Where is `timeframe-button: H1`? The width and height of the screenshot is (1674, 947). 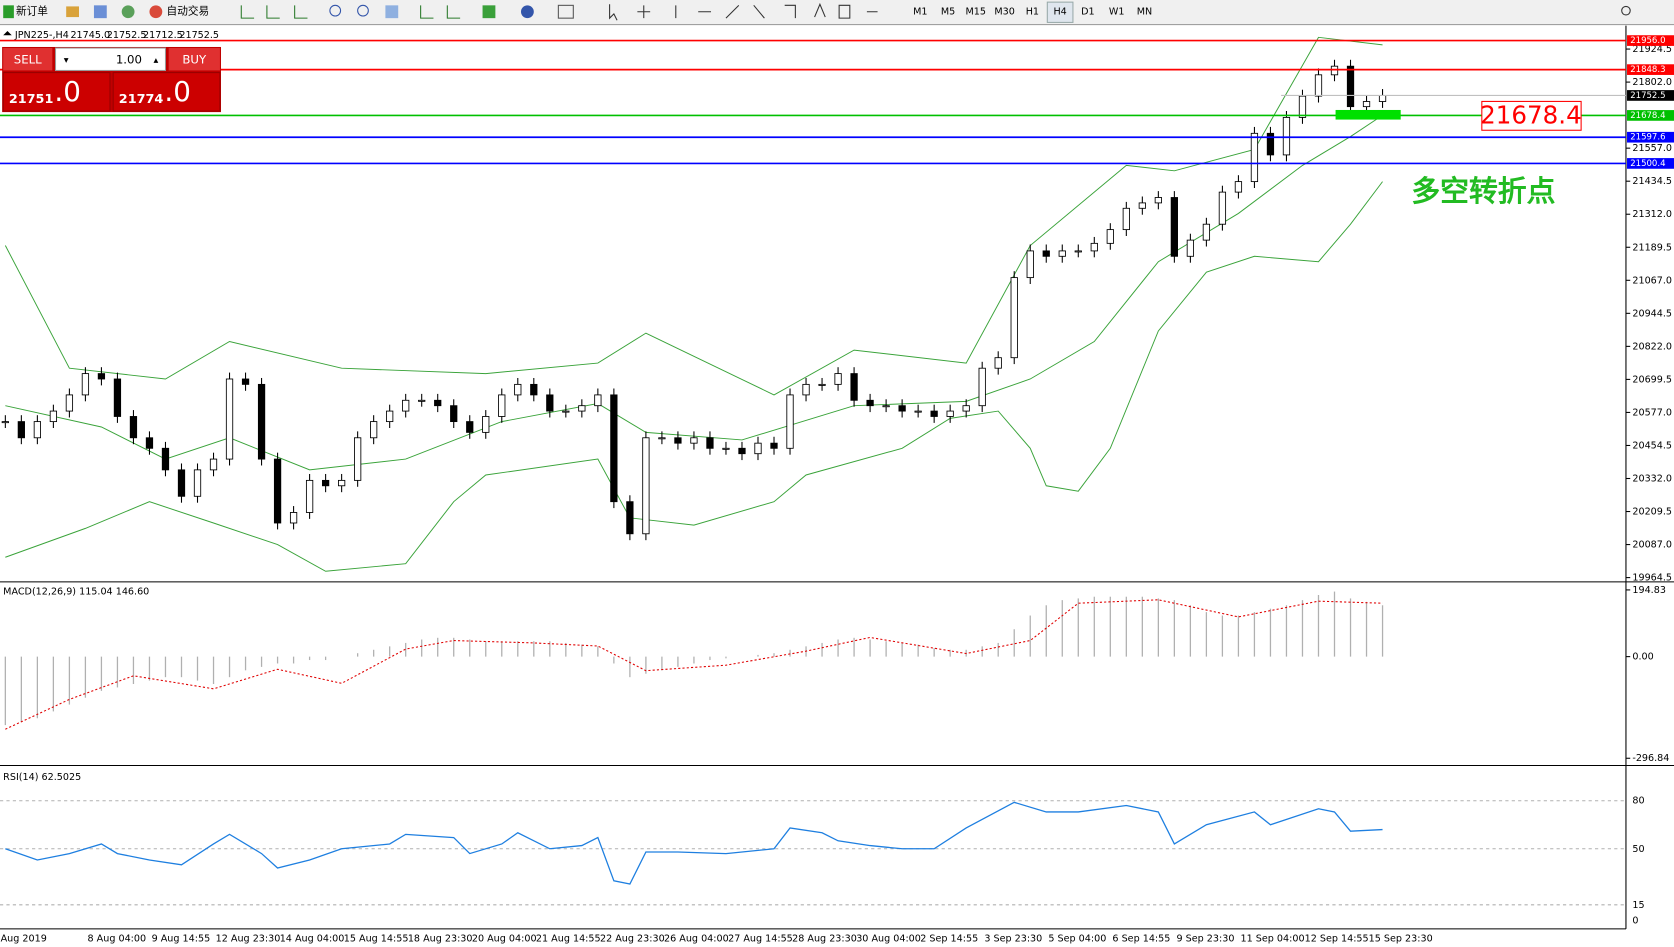
timeframe-button: H1 is located at coordinates (1032, 12).